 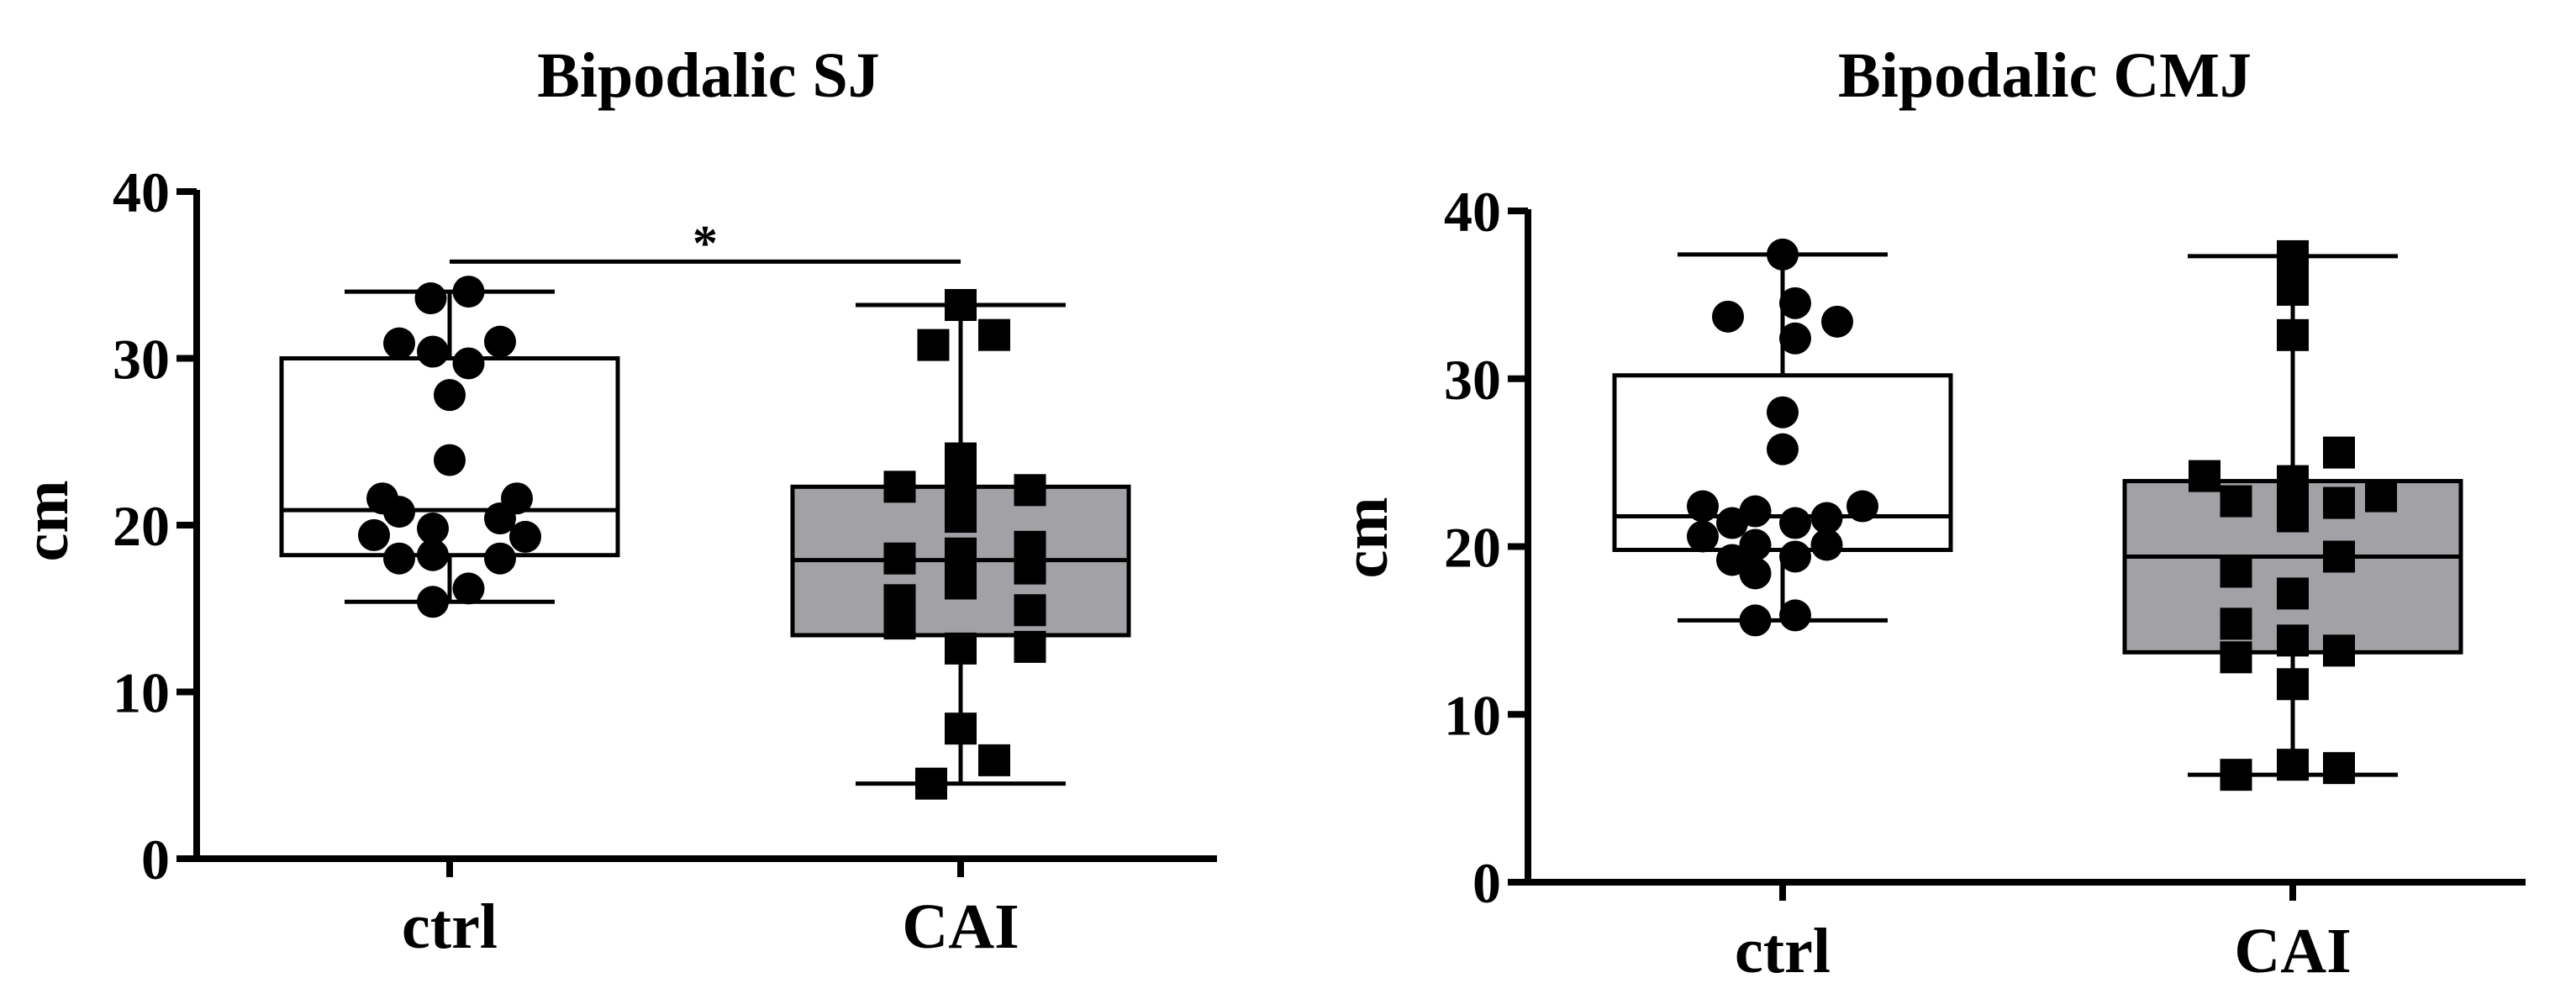 What do you see at coordinates (708, 75) in the screenshot?
I see `chart-title: Bipodalic SJ` at bounding box center [708, 75].